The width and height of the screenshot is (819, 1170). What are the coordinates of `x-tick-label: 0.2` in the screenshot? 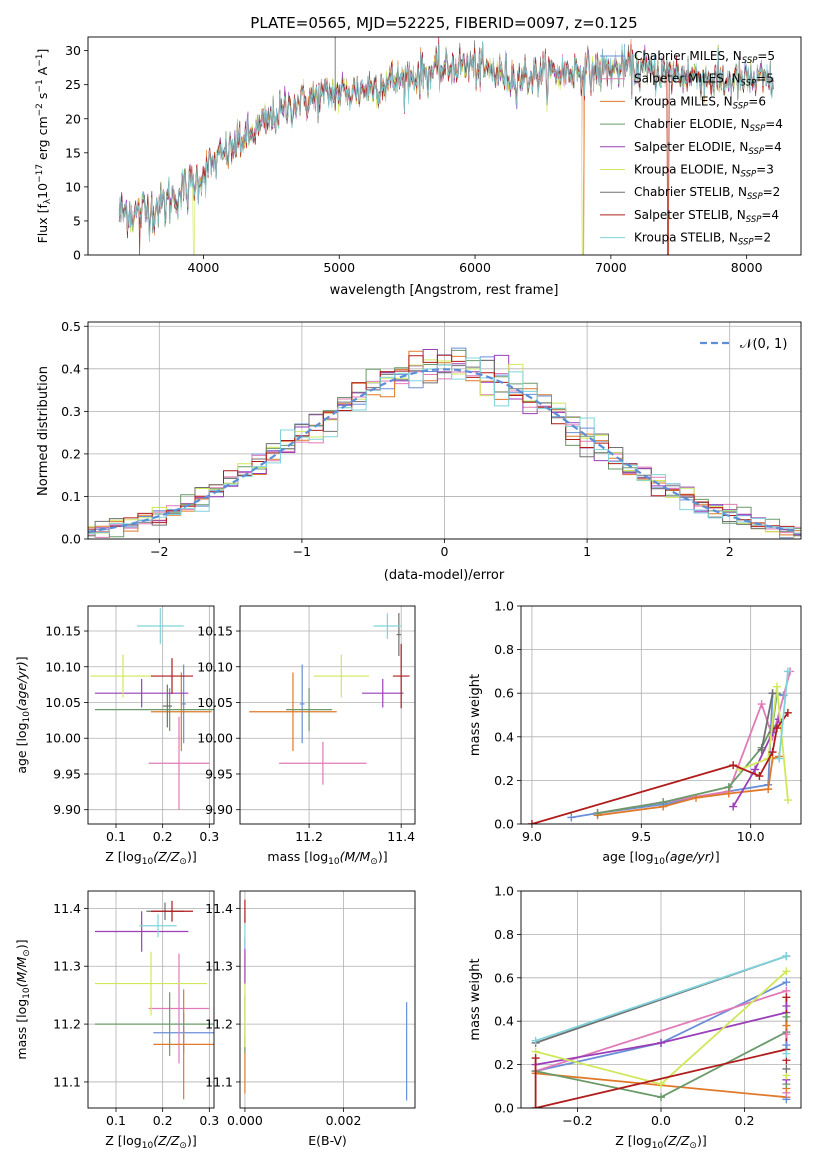 It's located at (745, 1120).